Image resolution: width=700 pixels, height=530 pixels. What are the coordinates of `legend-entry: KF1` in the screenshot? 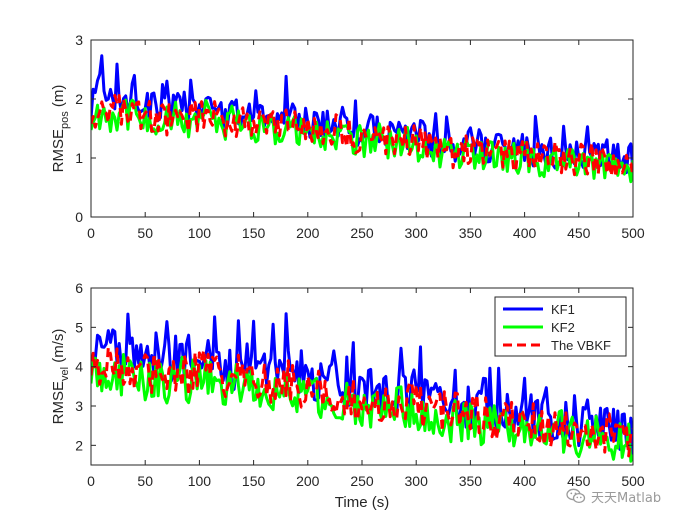 It's located at (563, 309).